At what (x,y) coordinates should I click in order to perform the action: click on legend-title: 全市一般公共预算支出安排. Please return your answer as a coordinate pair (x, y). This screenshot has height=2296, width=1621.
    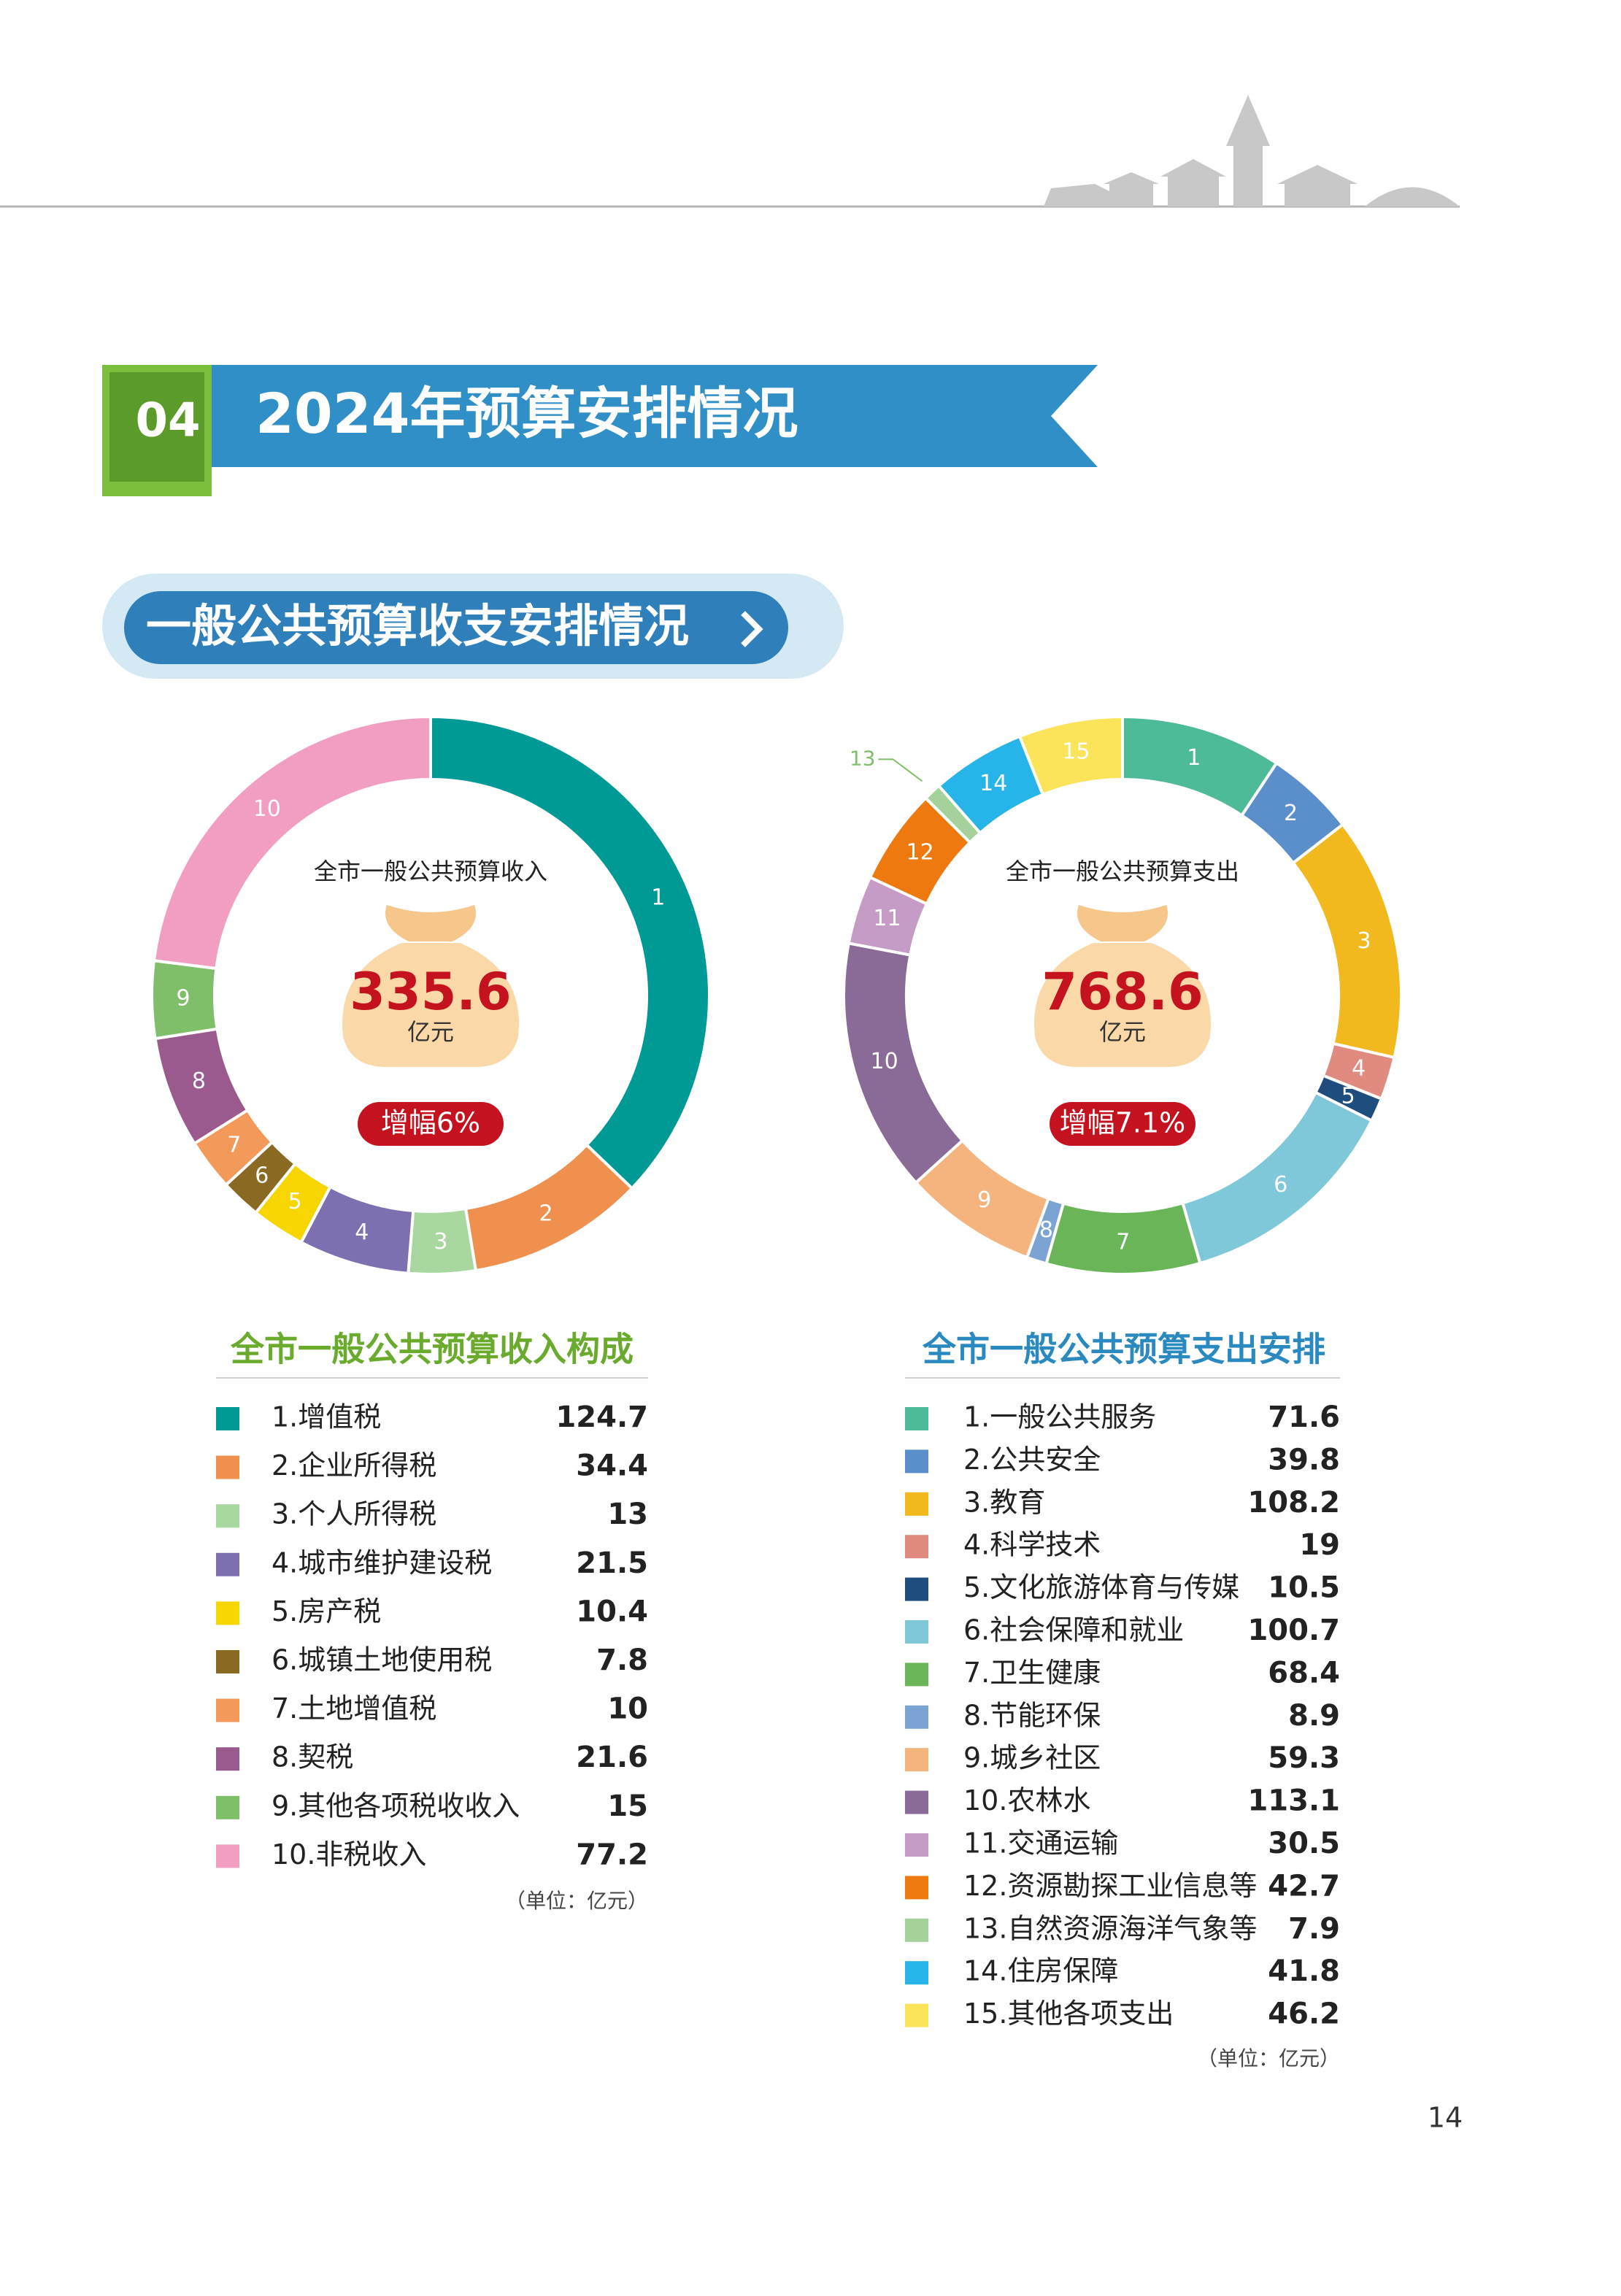
    Looking at the image, I should click on (1123, 1349).